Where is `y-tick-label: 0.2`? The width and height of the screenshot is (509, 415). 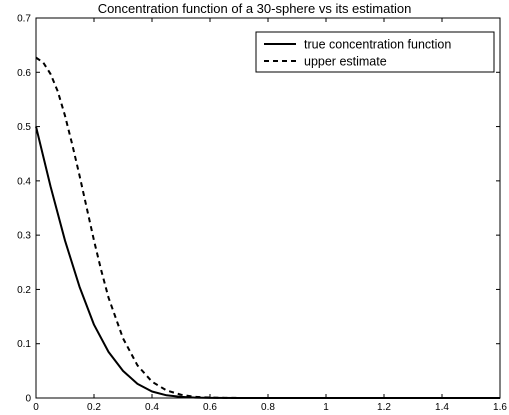 y-tick-label: 0.2 is located at coordinates (24, 290).